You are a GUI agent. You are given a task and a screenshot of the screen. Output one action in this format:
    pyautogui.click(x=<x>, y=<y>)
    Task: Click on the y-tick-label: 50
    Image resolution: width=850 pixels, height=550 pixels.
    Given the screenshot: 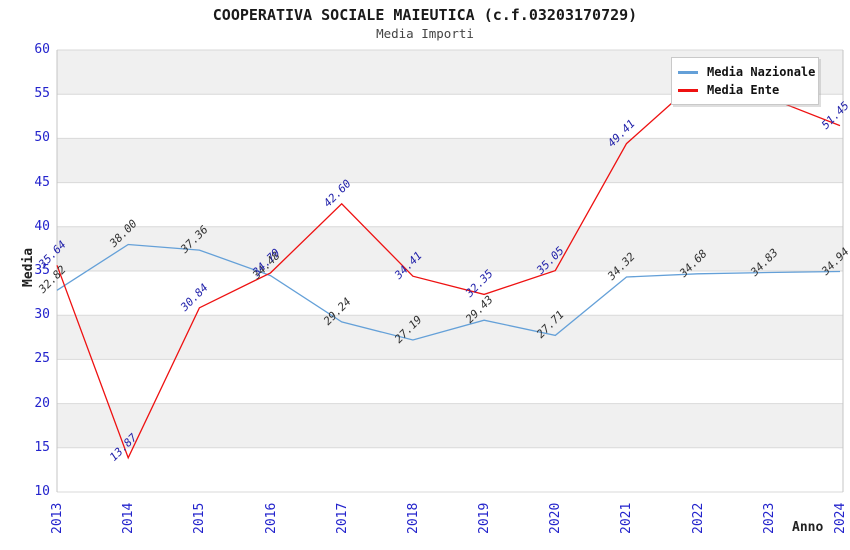 What is the action you would take?
    pyautogui.click(x=42, y=138)
    